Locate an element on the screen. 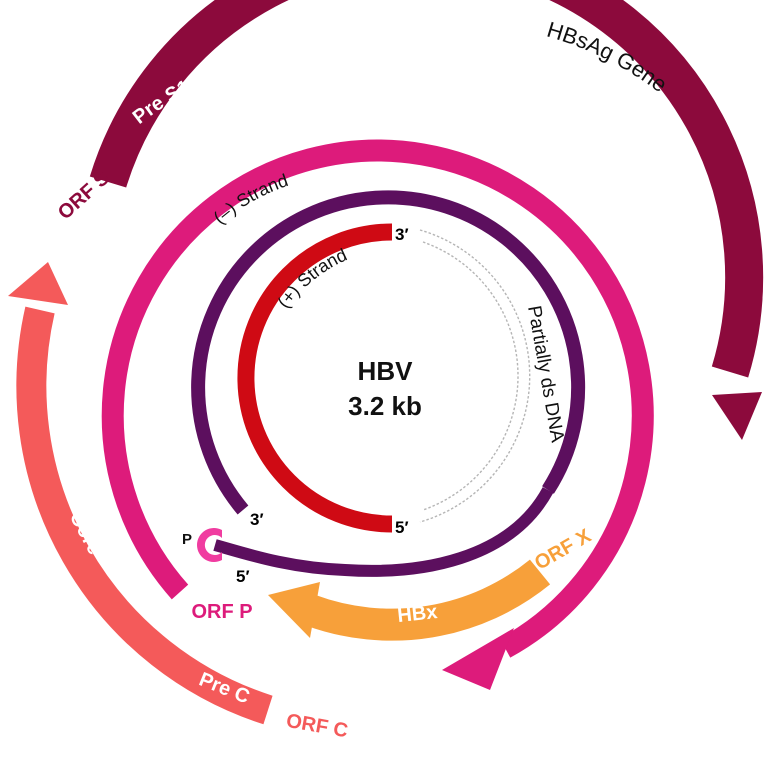 The height and width of the screenshot is (757, 771). s-label: S is located at coordinates (683, 205).